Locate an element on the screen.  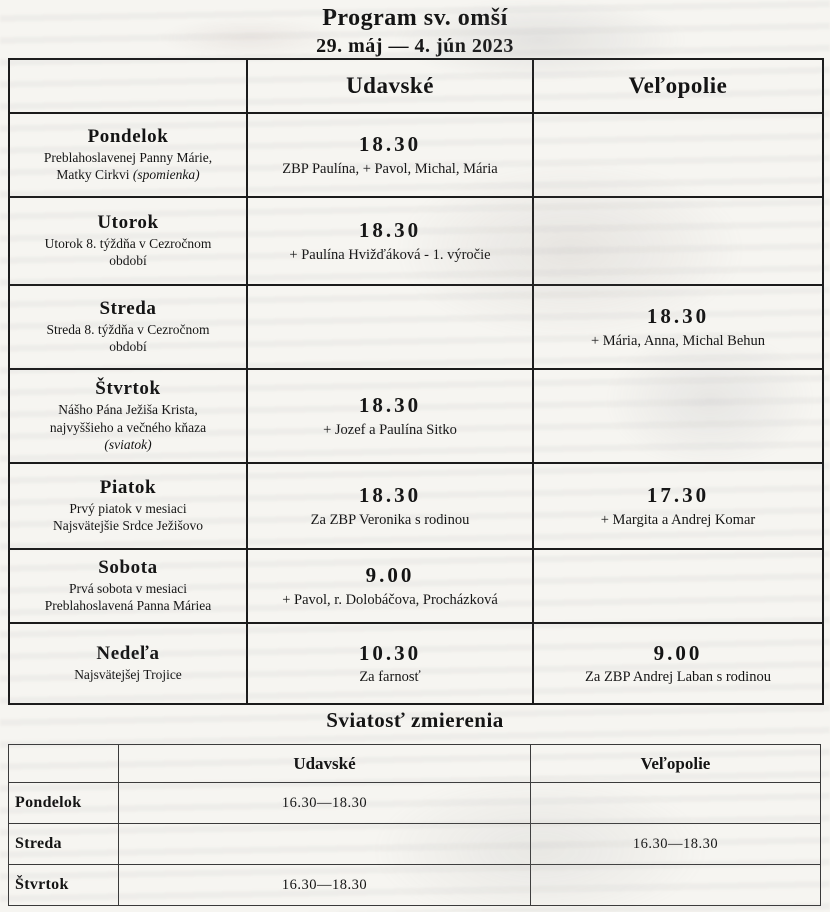
description-line-2: Matky Cirkvi (spomienka) is located at coordinates (128, 175).